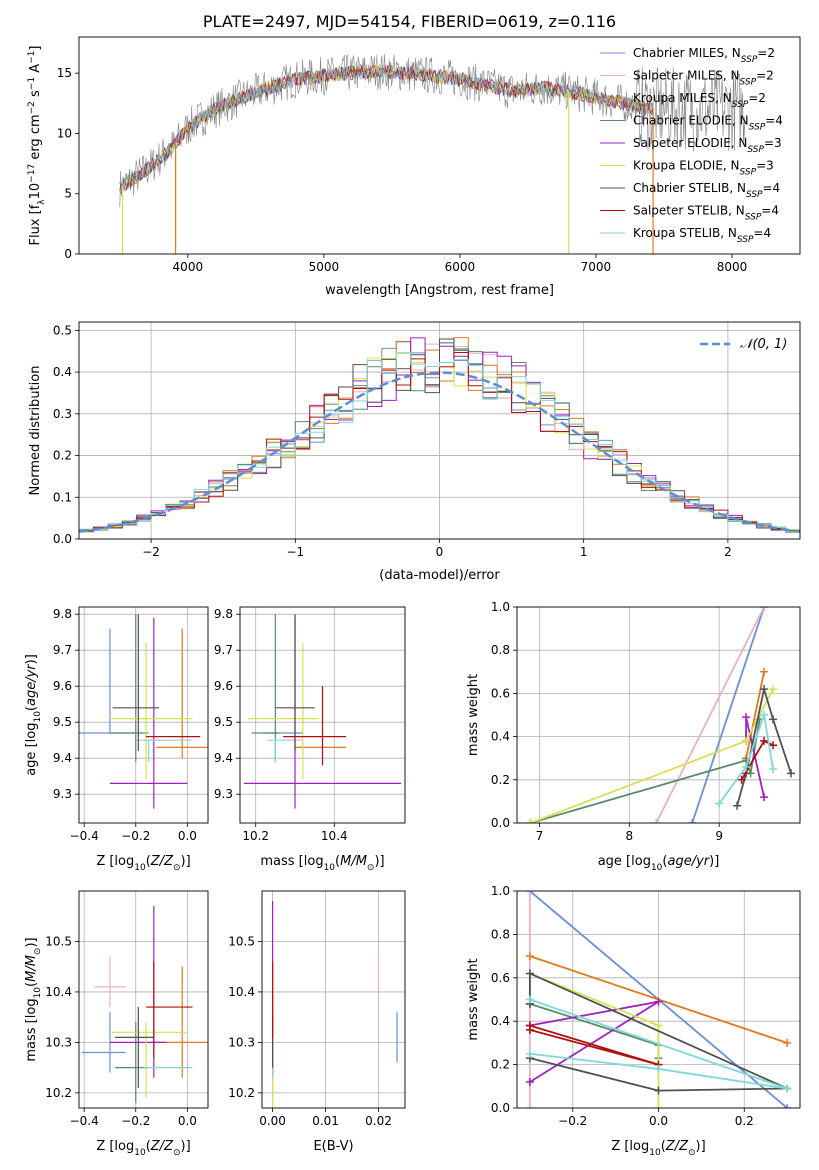  I want to click on x-tick-label: 10.2, so click(255, 836).